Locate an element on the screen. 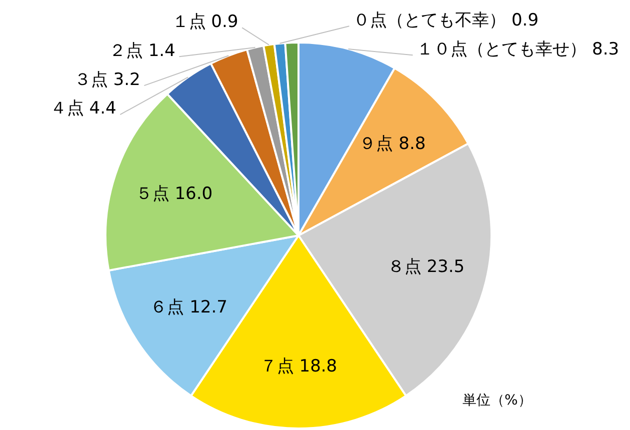 The width and height of the screenshot is (630, 430). slice-label: ３点 3.2 is located at coordinates (107, 80).